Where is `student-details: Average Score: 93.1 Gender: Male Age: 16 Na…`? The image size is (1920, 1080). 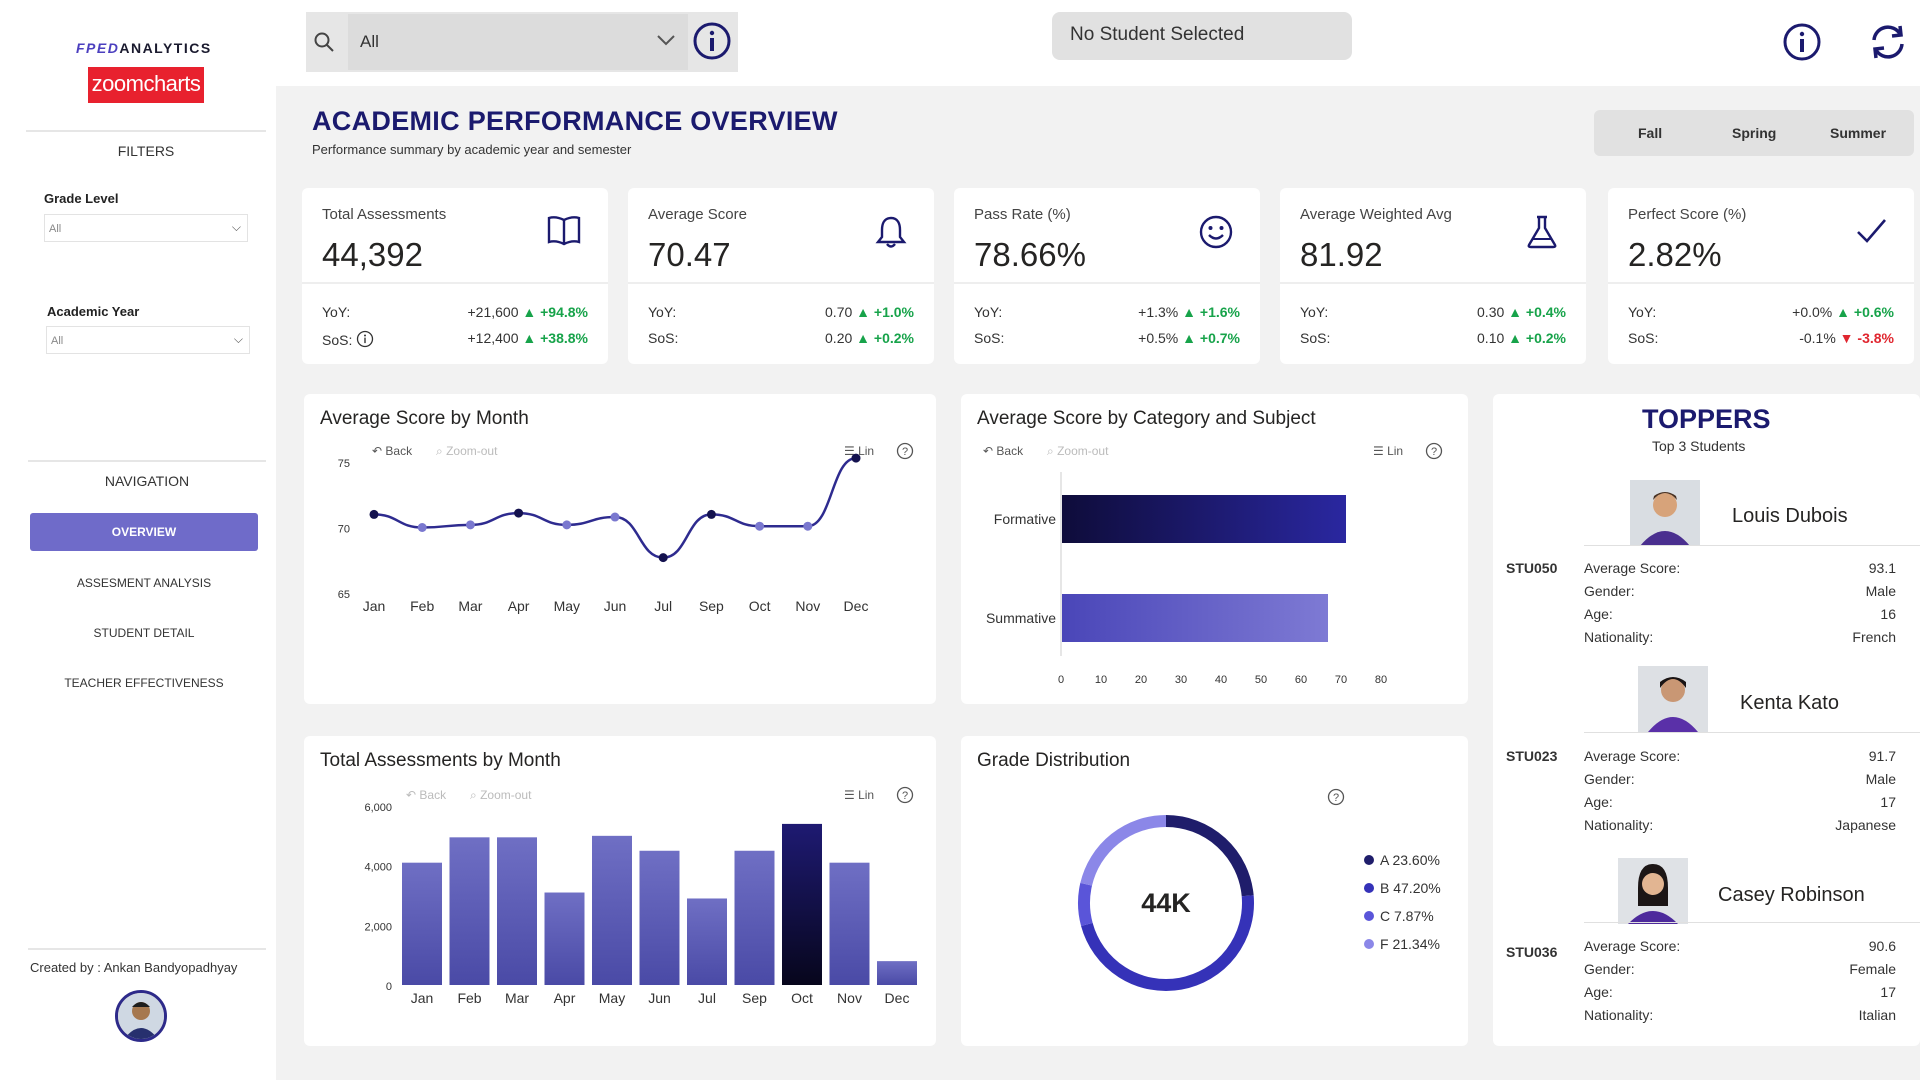
student-details: Average Score: 93.1 Gender: Male Age: 16 Na… is located at coordinates (1740, 602).